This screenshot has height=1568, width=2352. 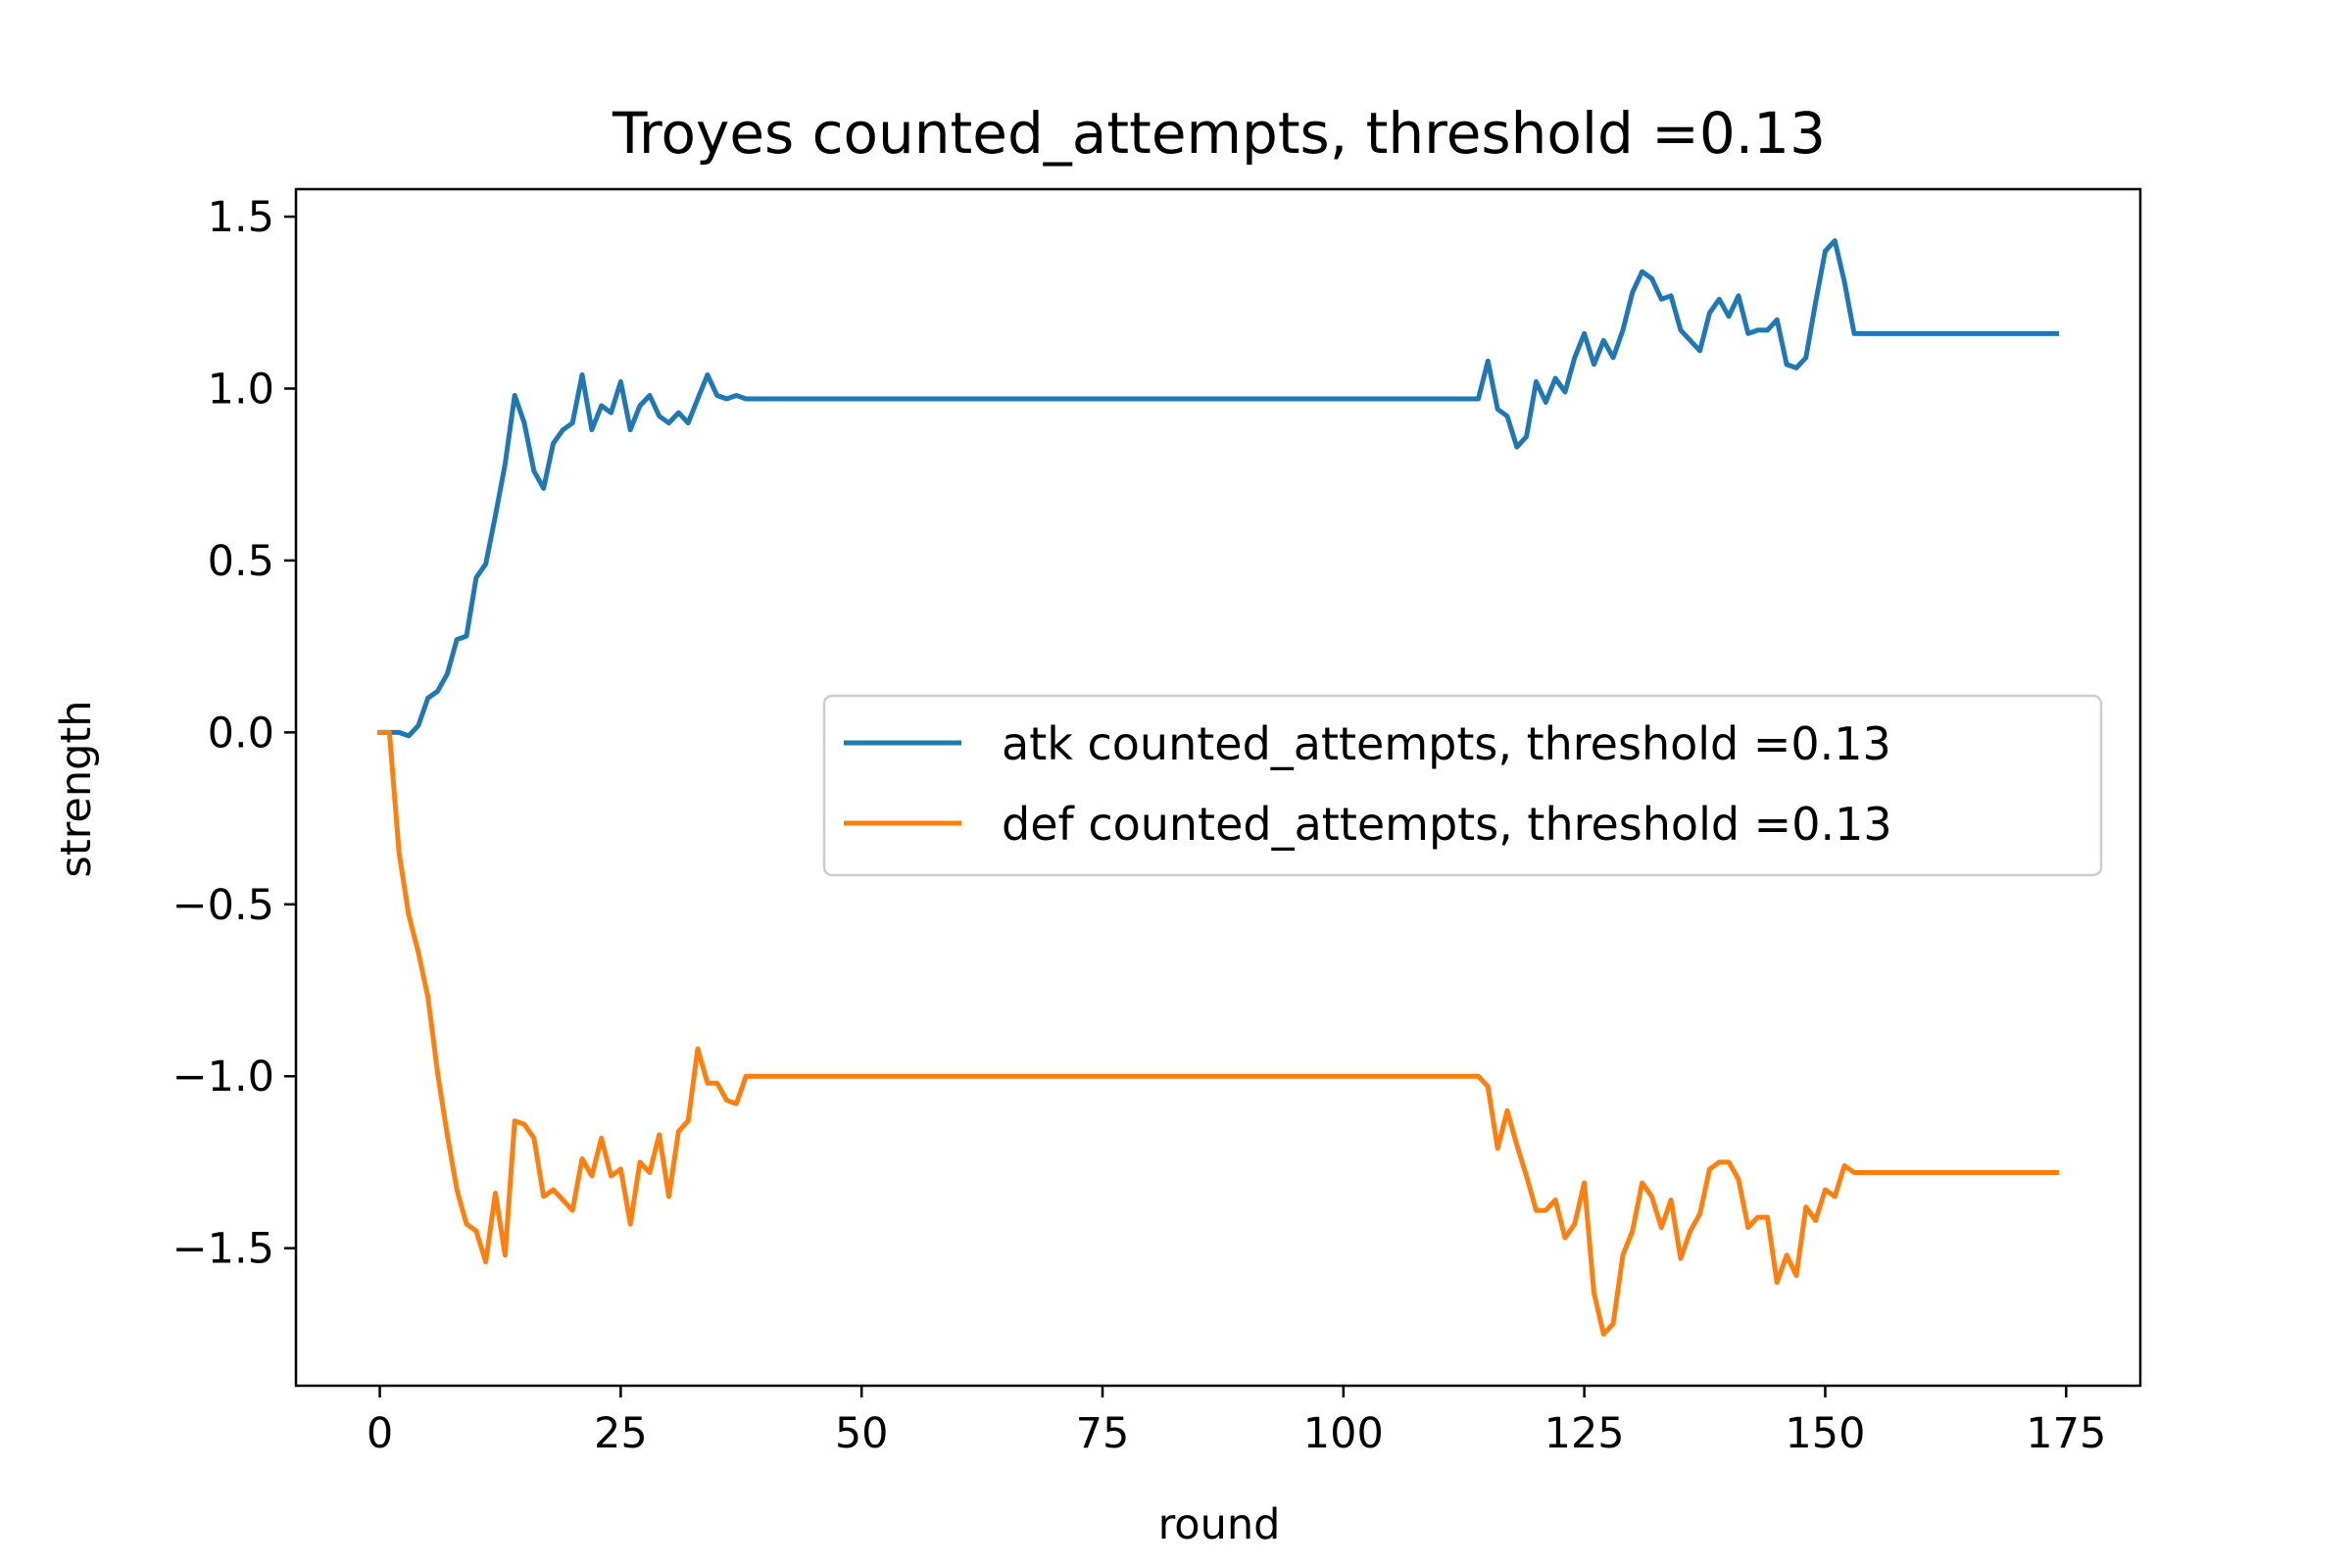 What do you see at coordinates (1236, 1422) in the screenshot?
I see `x-axis: 0 25 50 75 100 125 150 175` at bounding box center [1236, 1422].